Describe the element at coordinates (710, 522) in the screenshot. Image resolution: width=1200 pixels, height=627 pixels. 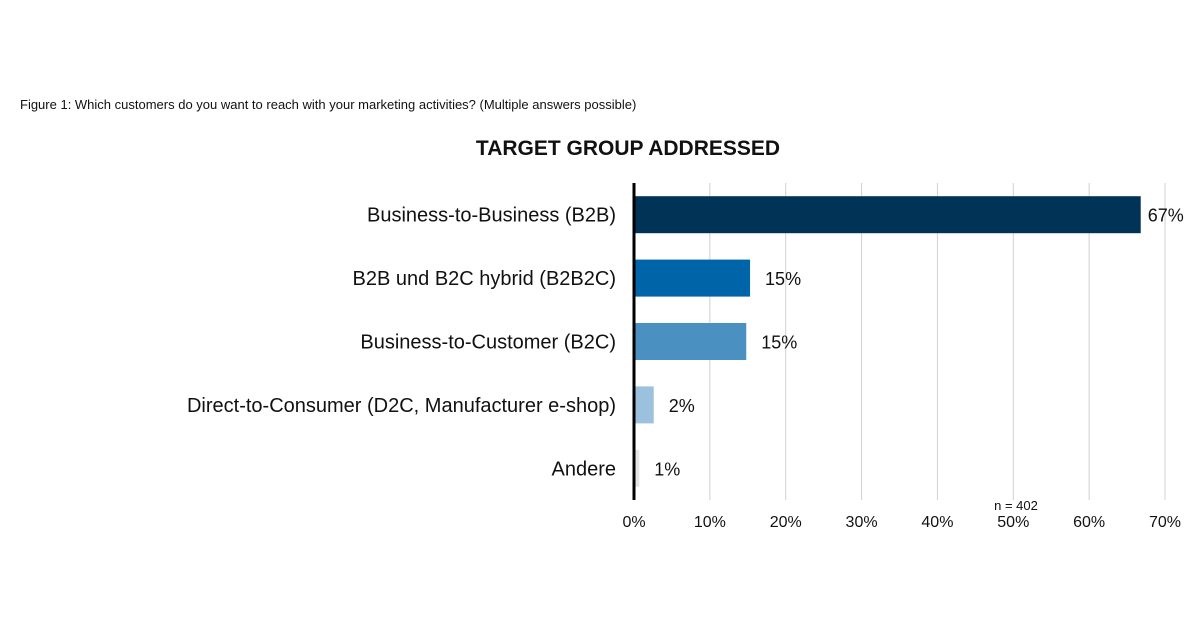
I see `x-tick-label: 10%` at that location.